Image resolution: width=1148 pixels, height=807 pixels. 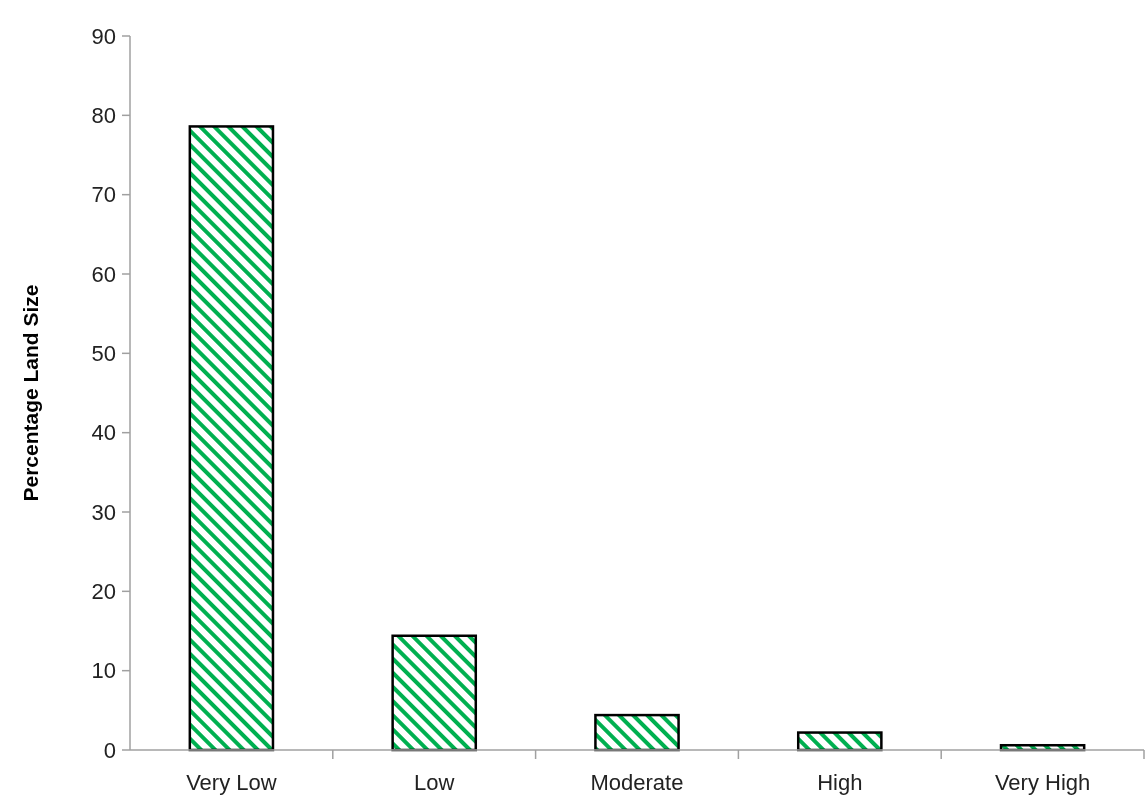 What do you see at coordinates (103, 592) in the screenshot?
I see `y-tick-label: 20` at bounding box center [103, 592].